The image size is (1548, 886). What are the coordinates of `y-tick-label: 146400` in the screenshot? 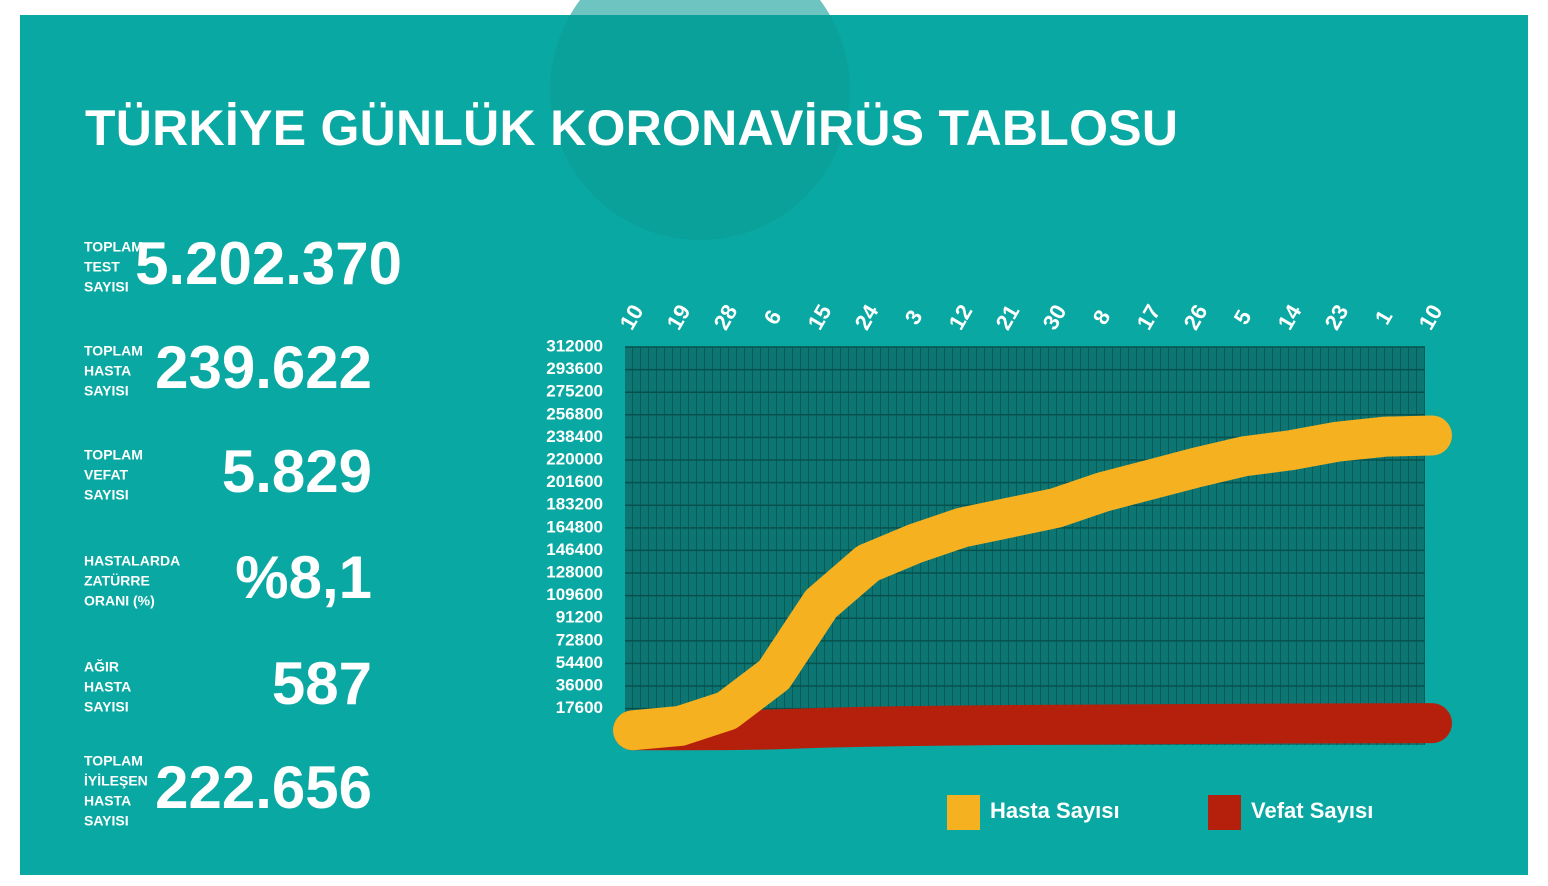 It's located at (574, 549).